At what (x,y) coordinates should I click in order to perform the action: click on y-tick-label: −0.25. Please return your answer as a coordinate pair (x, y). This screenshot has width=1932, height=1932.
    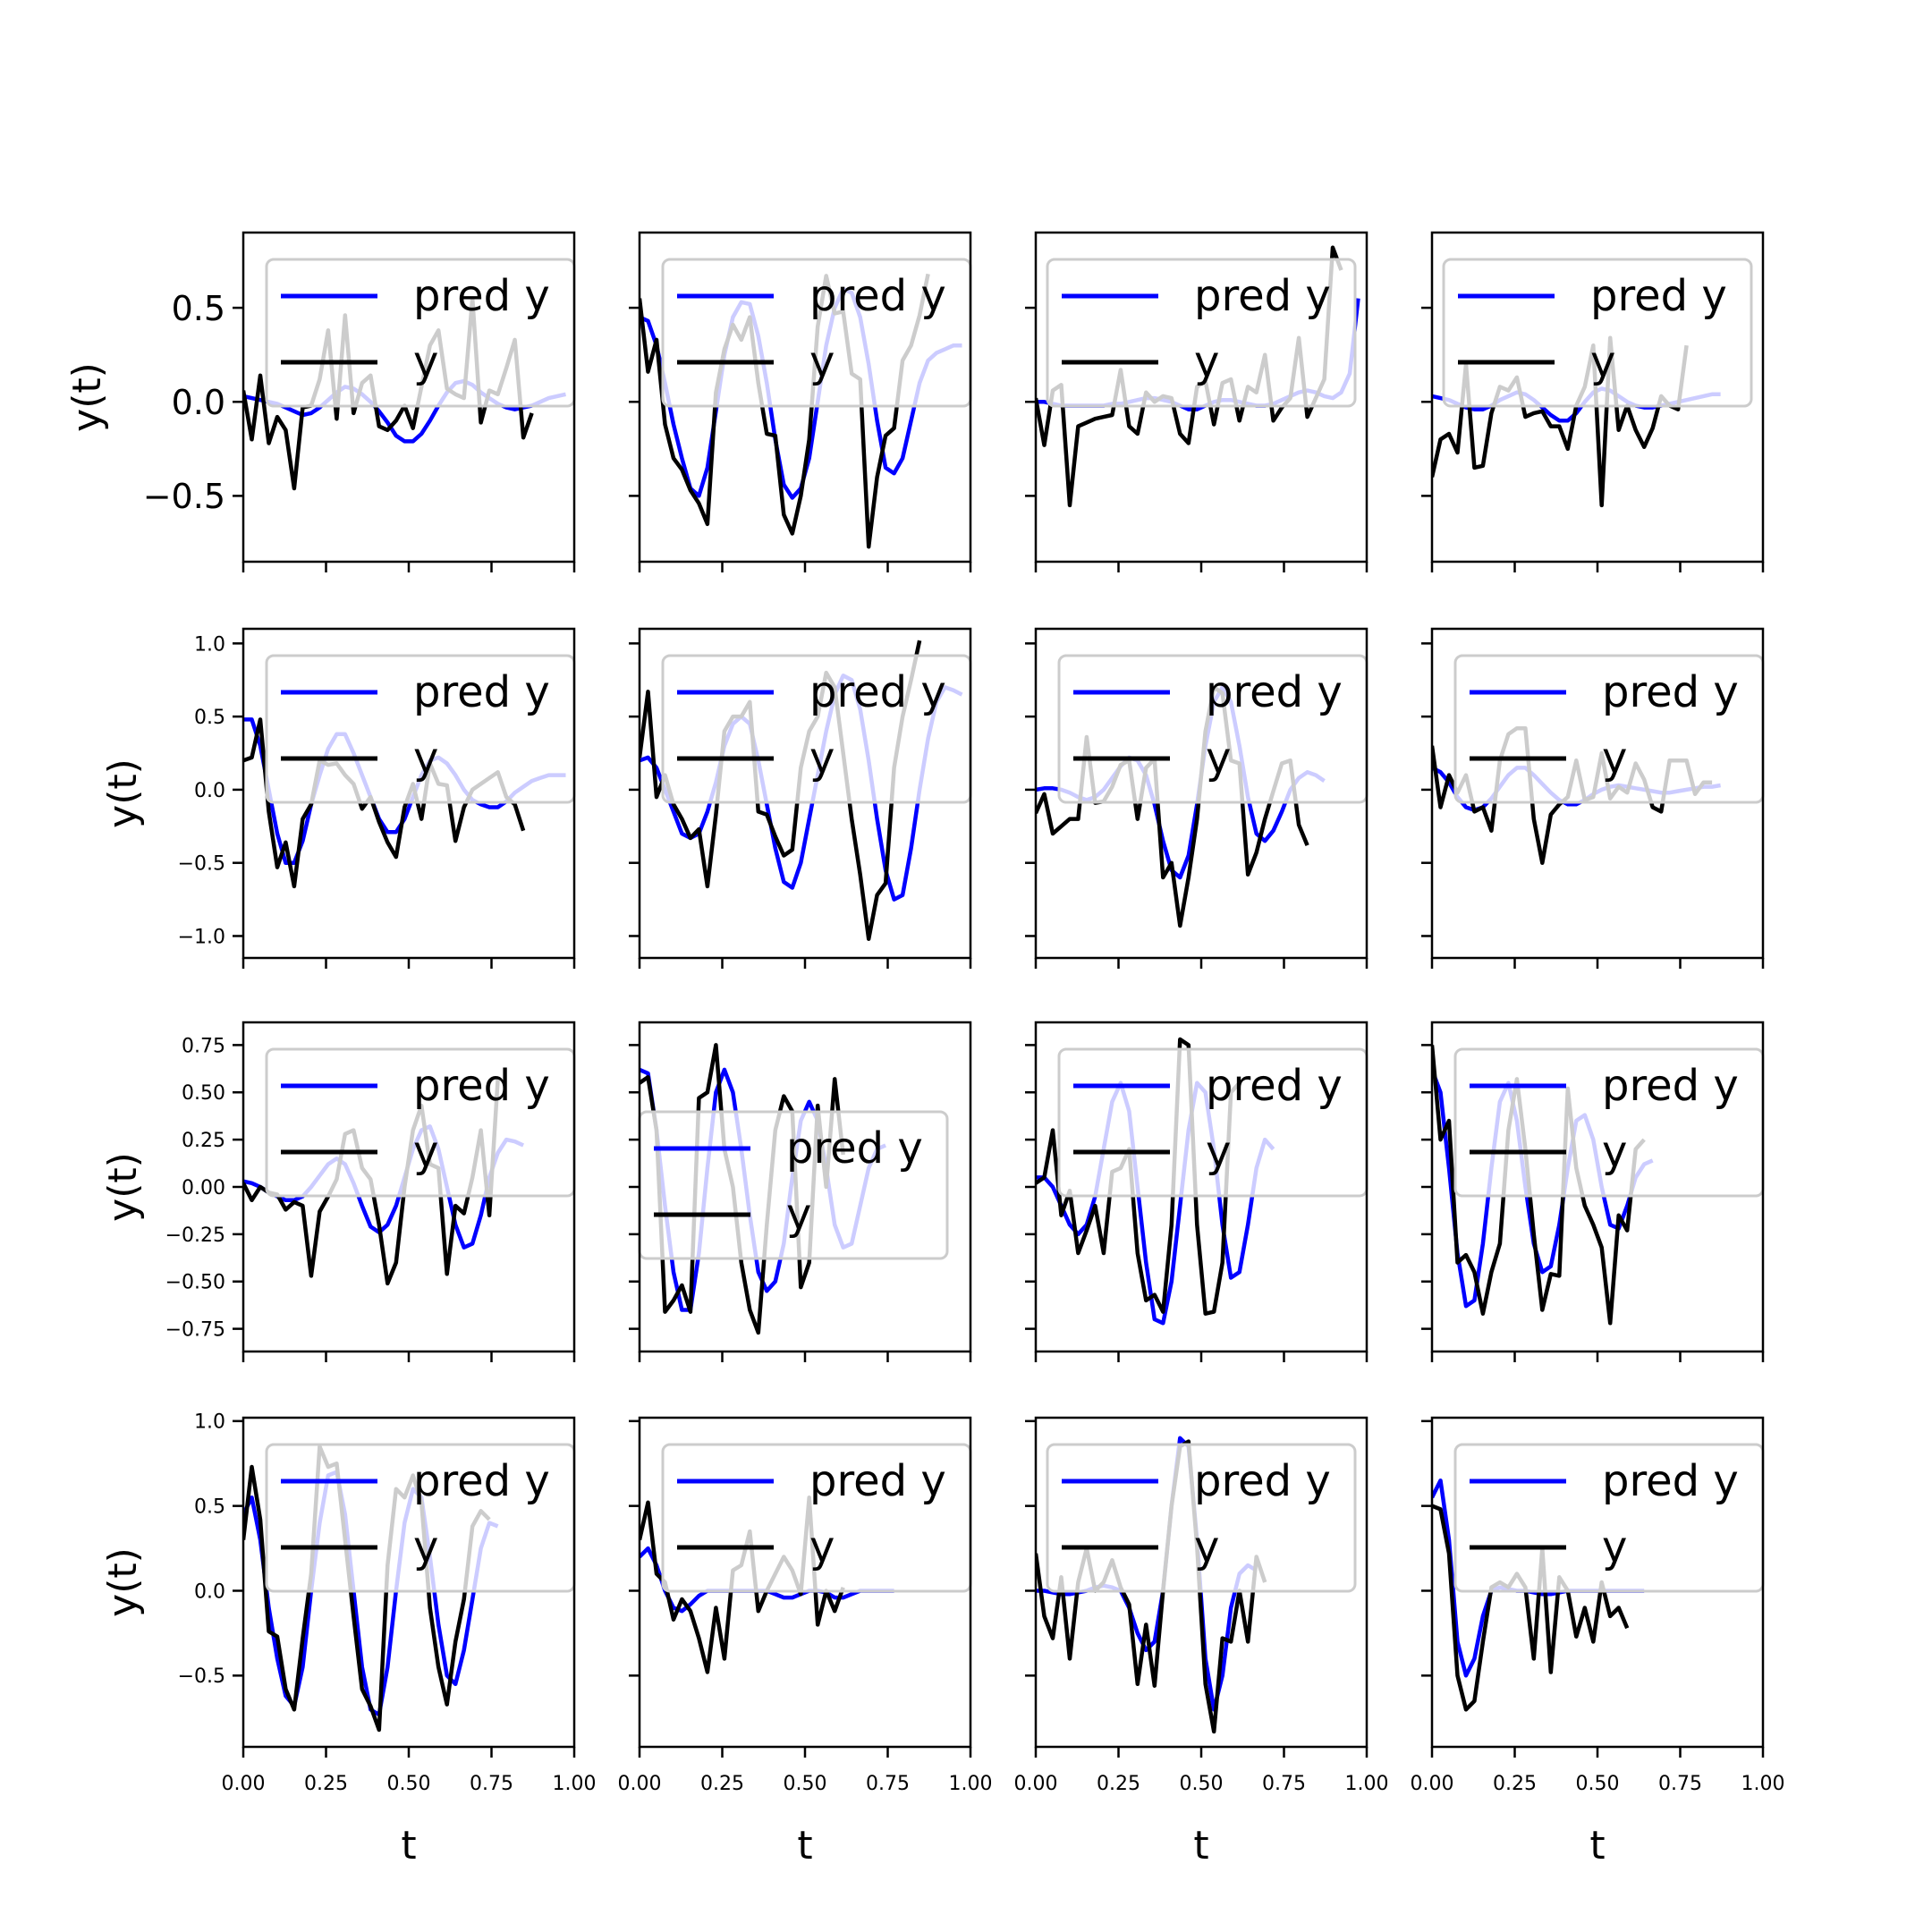
    Looking at the image, I should click on (195, 1235).